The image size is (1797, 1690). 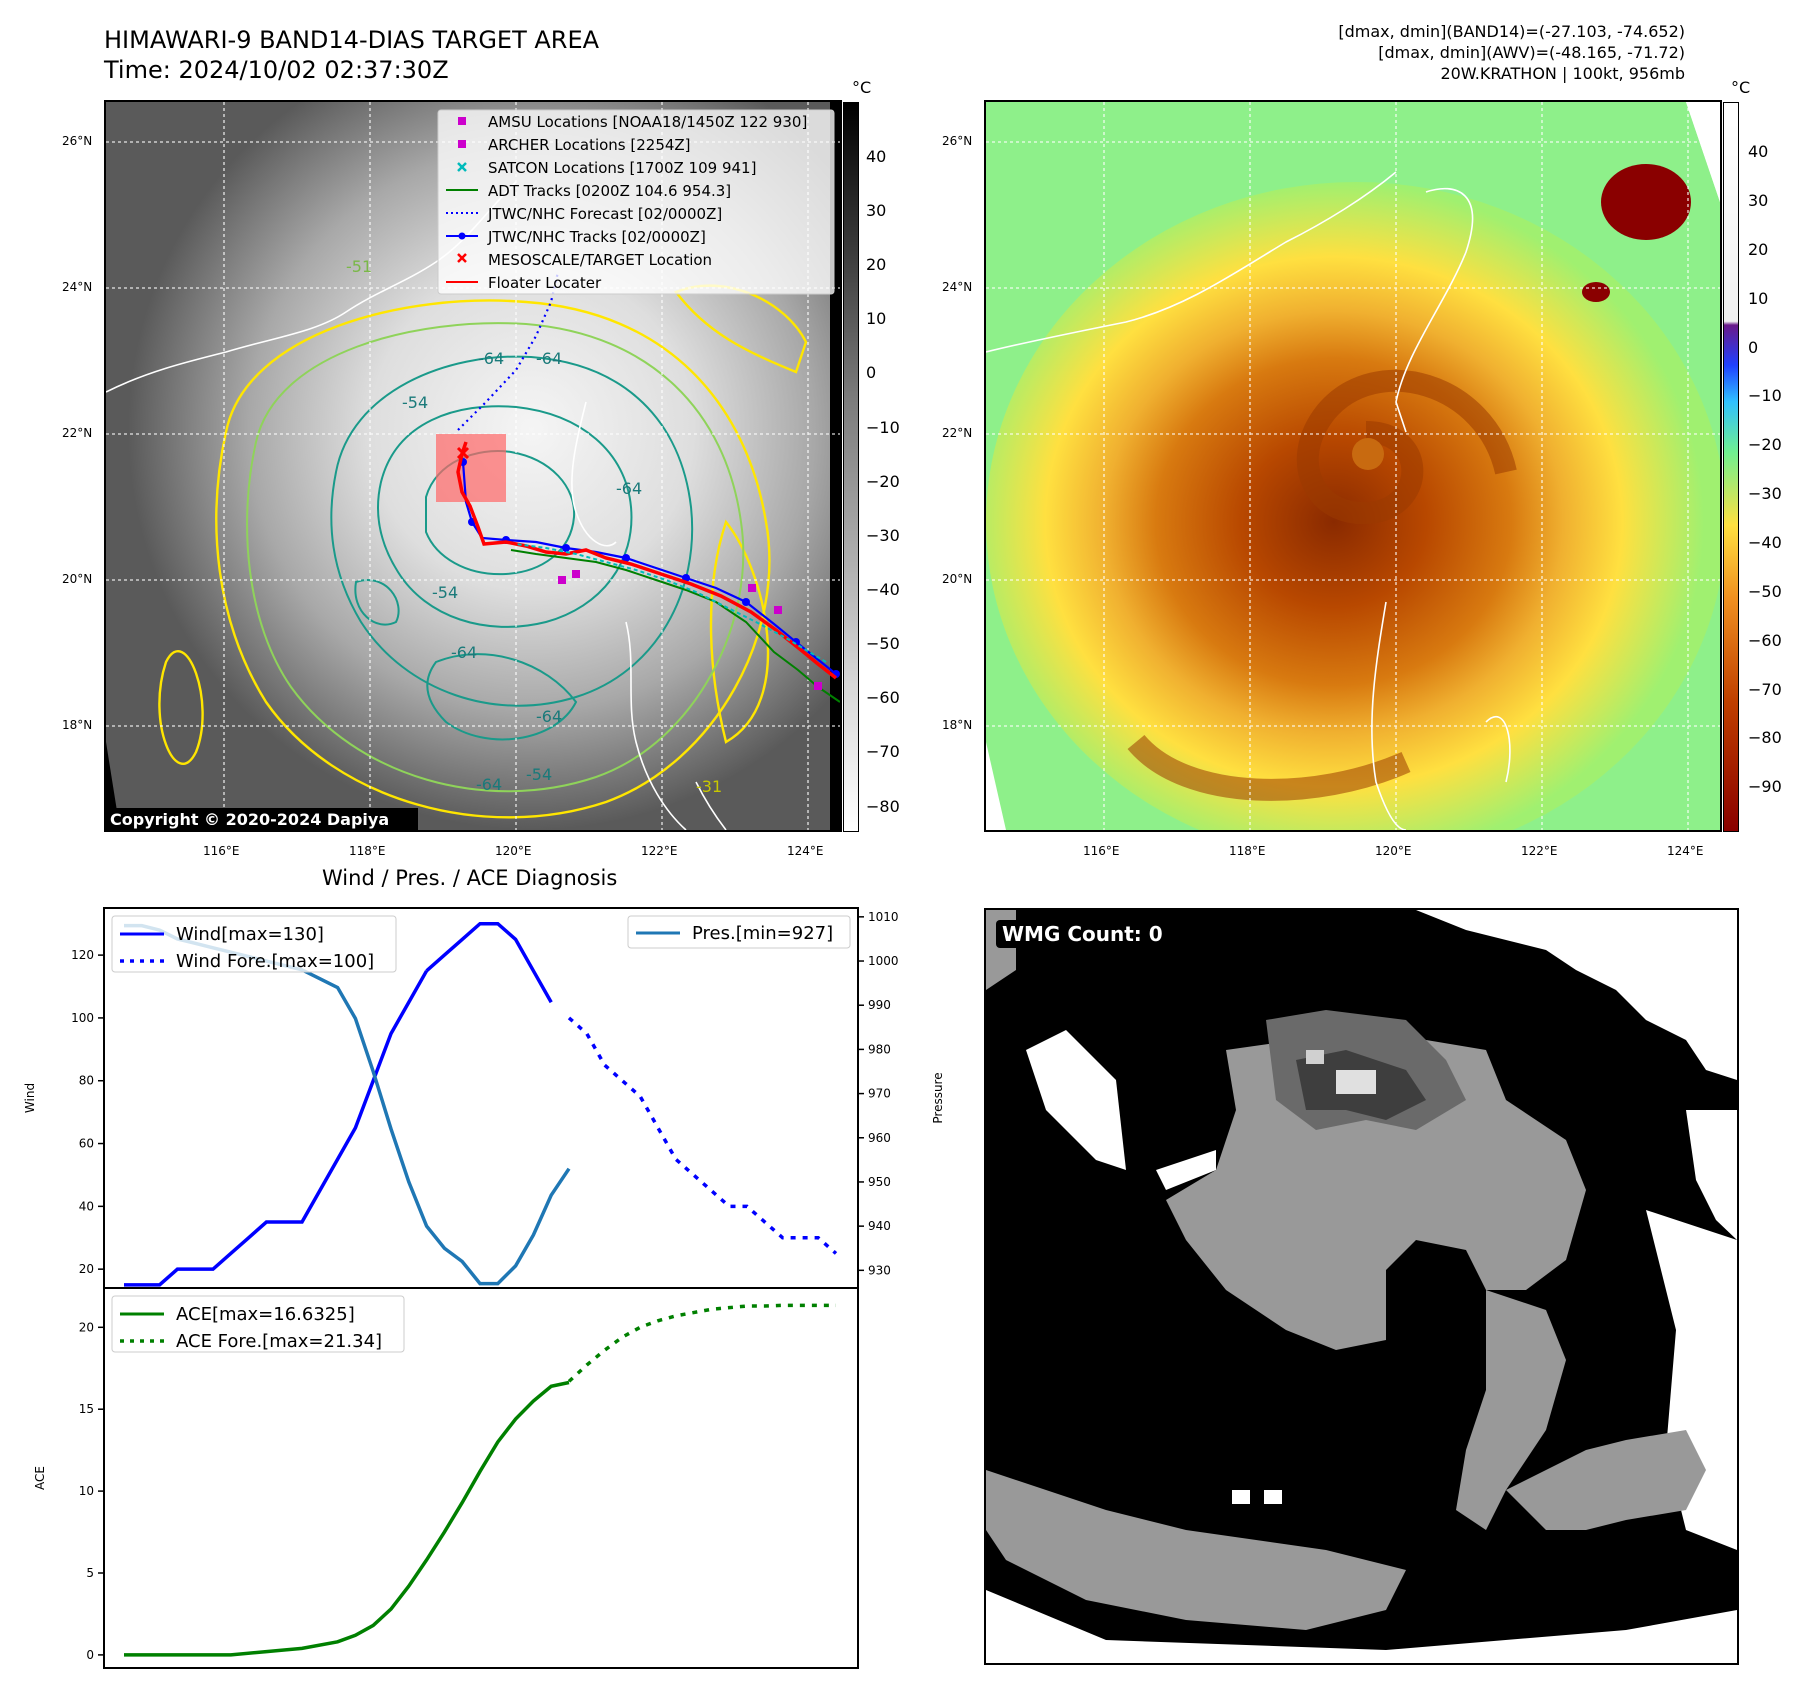 I want to click on series-wind-max-130-, so click(x=276, y=1128).